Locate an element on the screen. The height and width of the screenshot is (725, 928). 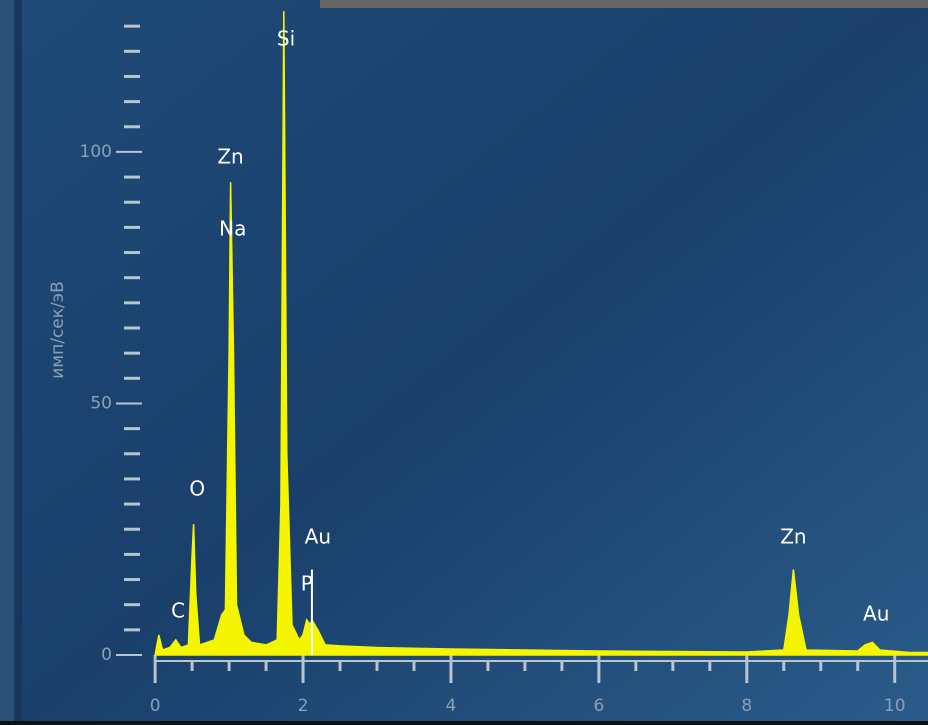
y-axis-label: имп/сек/эВ is located at coordinates (58, 330).